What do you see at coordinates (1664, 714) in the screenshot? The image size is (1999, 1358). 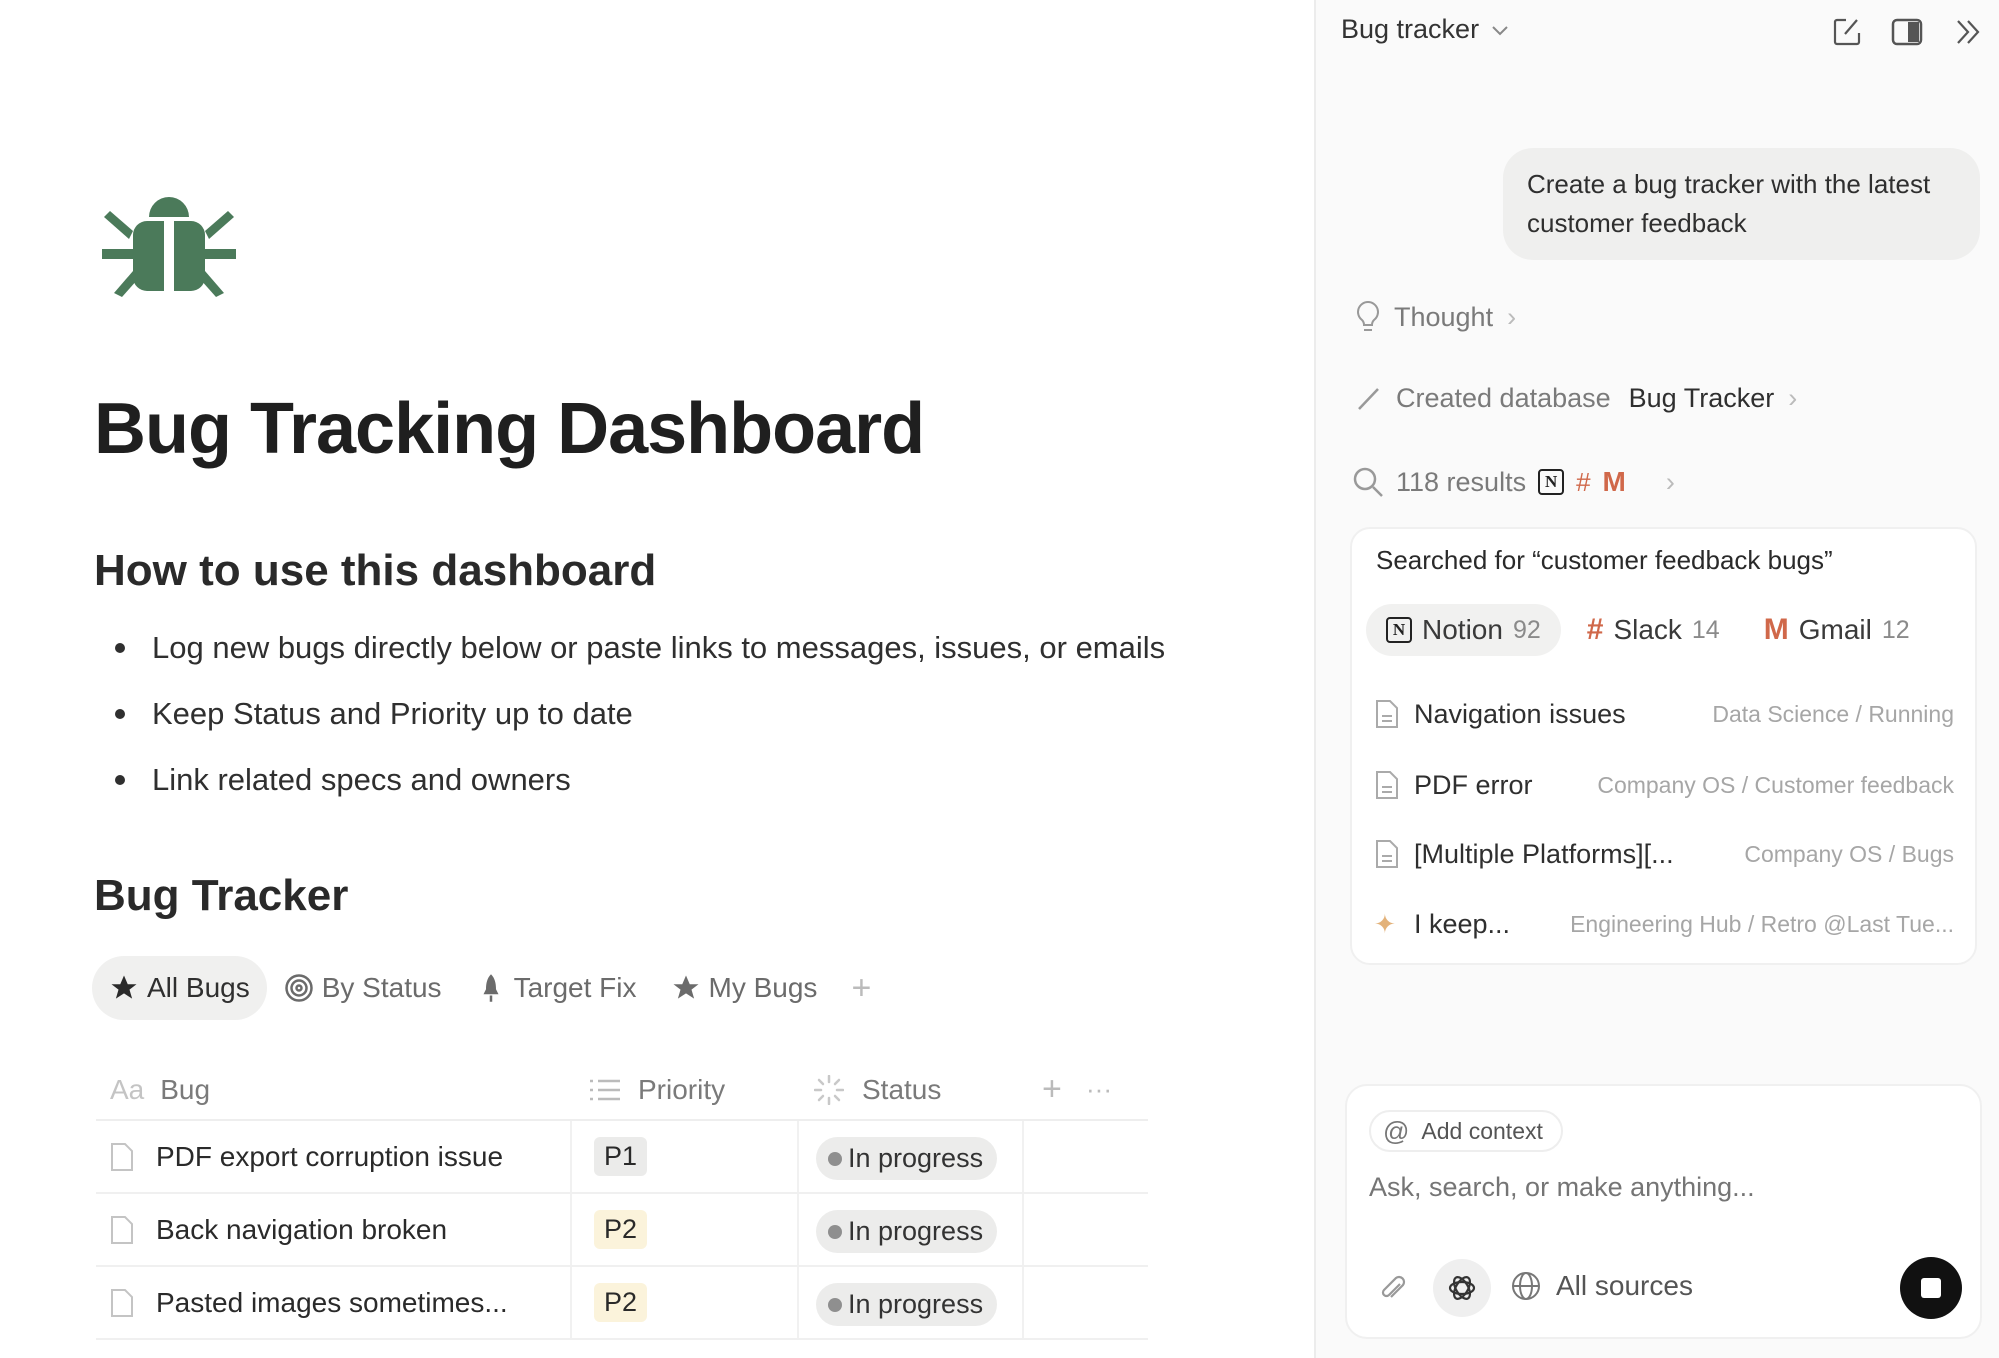 I see `search-result-item: Navigation issues Data Science / Running` at bounding box center [1664, 714].